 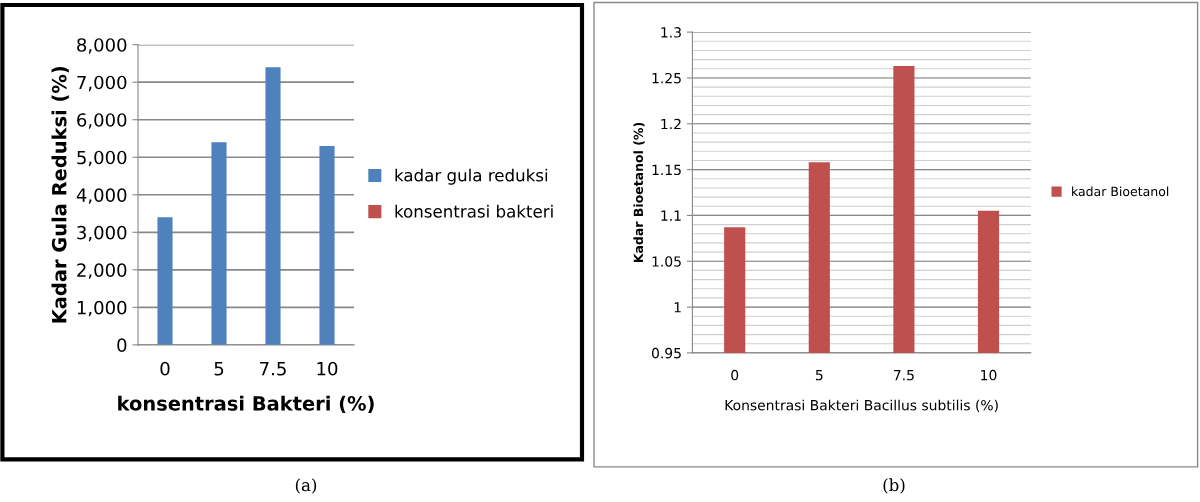 What do you see at coordinates (101, 196) in the screenshot?
I see `y-tick-label: 4,000` at bounding box center [101, 196].